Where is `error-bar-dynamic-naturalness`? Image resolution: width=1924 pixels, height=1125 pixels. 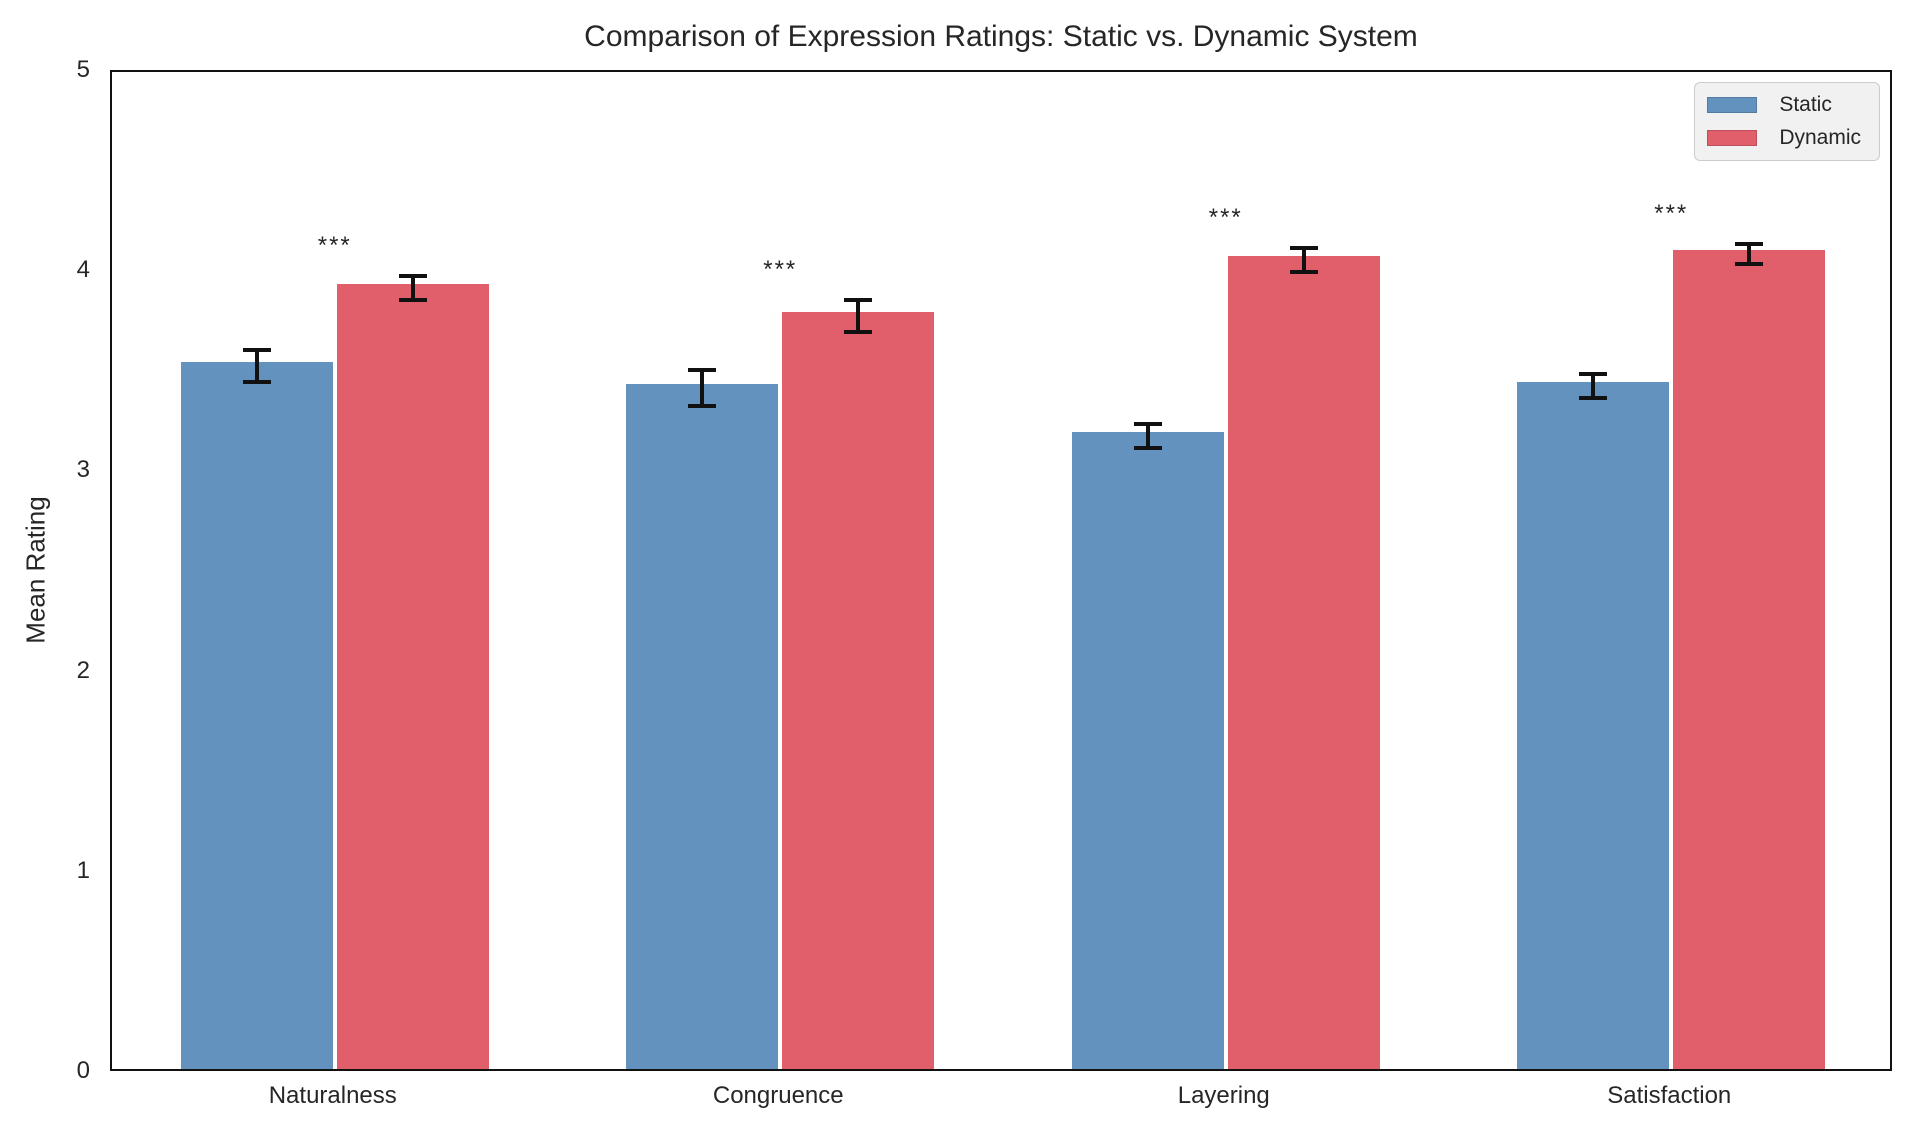
error-bar-dynamic-naturalness is located at coordinates (412, 288).